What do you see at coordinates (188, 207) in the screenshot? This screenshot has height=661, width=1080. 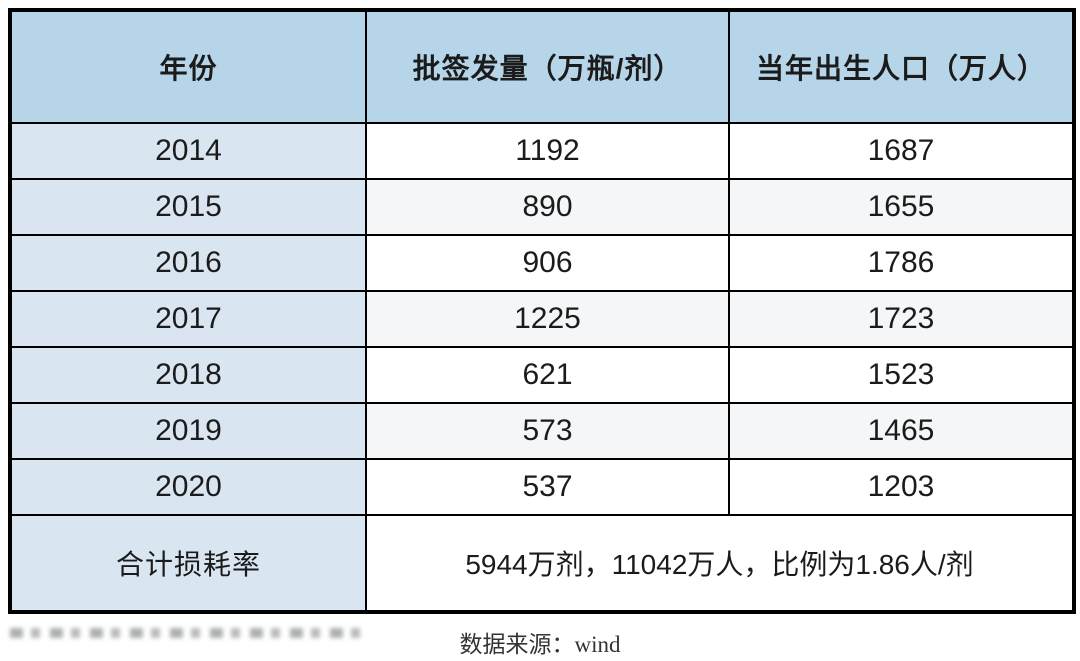 I see `year-cell: 2015` at bounding box center [188, 207].